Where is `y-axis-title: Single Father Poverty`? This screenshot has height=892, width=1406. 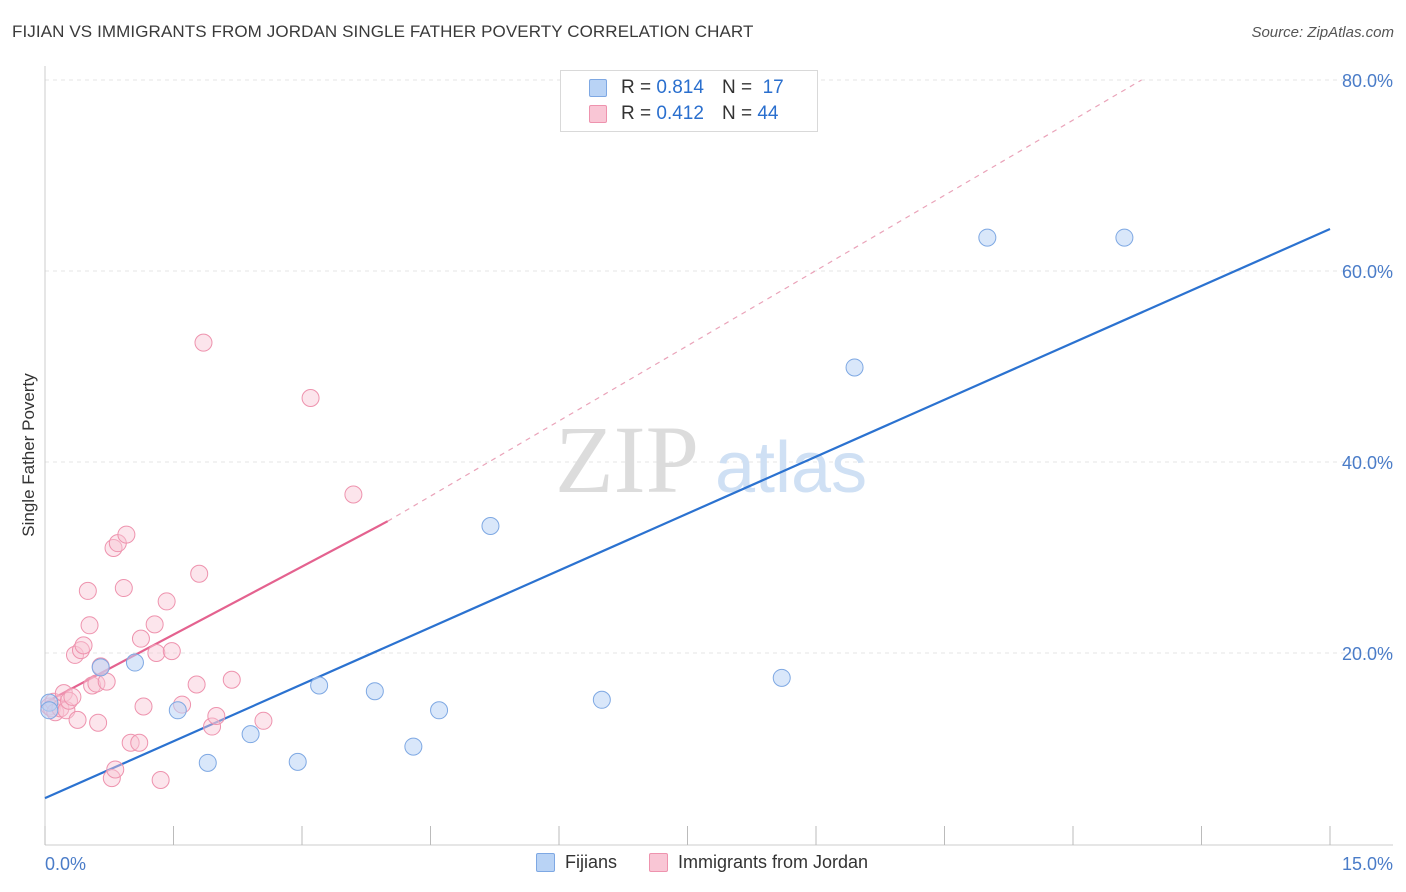
y-axis-title: Single Father Poverty is located at coordinates (28, 455).